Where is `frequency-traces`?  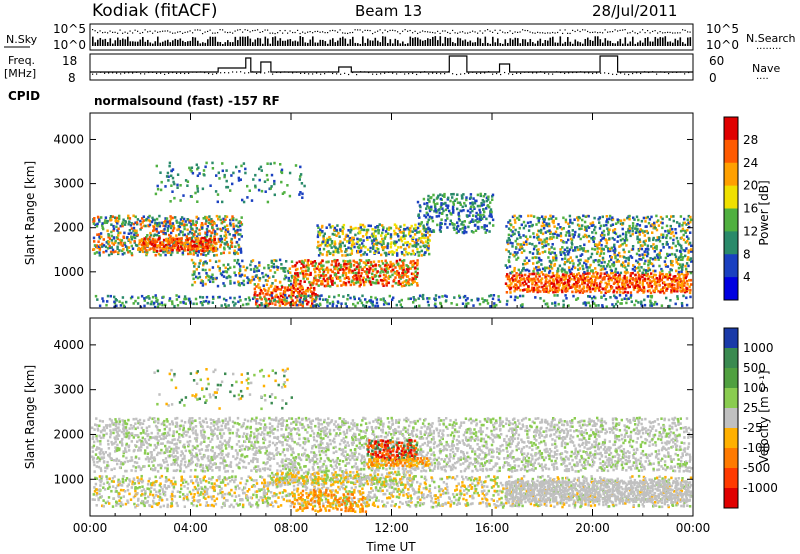 frequency-traces is located at coordinates (391, 65).